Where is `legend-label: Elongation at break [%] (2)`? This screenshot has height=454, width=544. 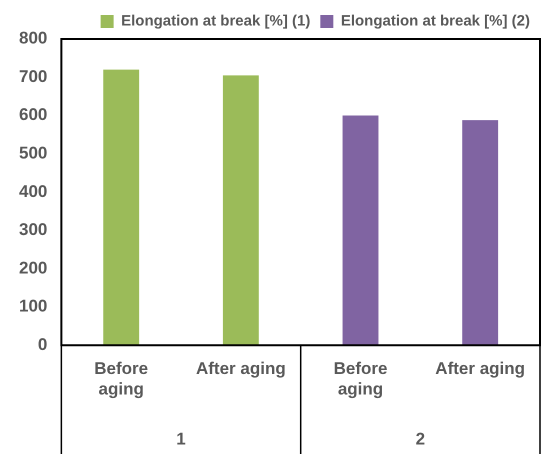
legend-label: Elongation at break [%] (2) is located at coordinates (435, 21).